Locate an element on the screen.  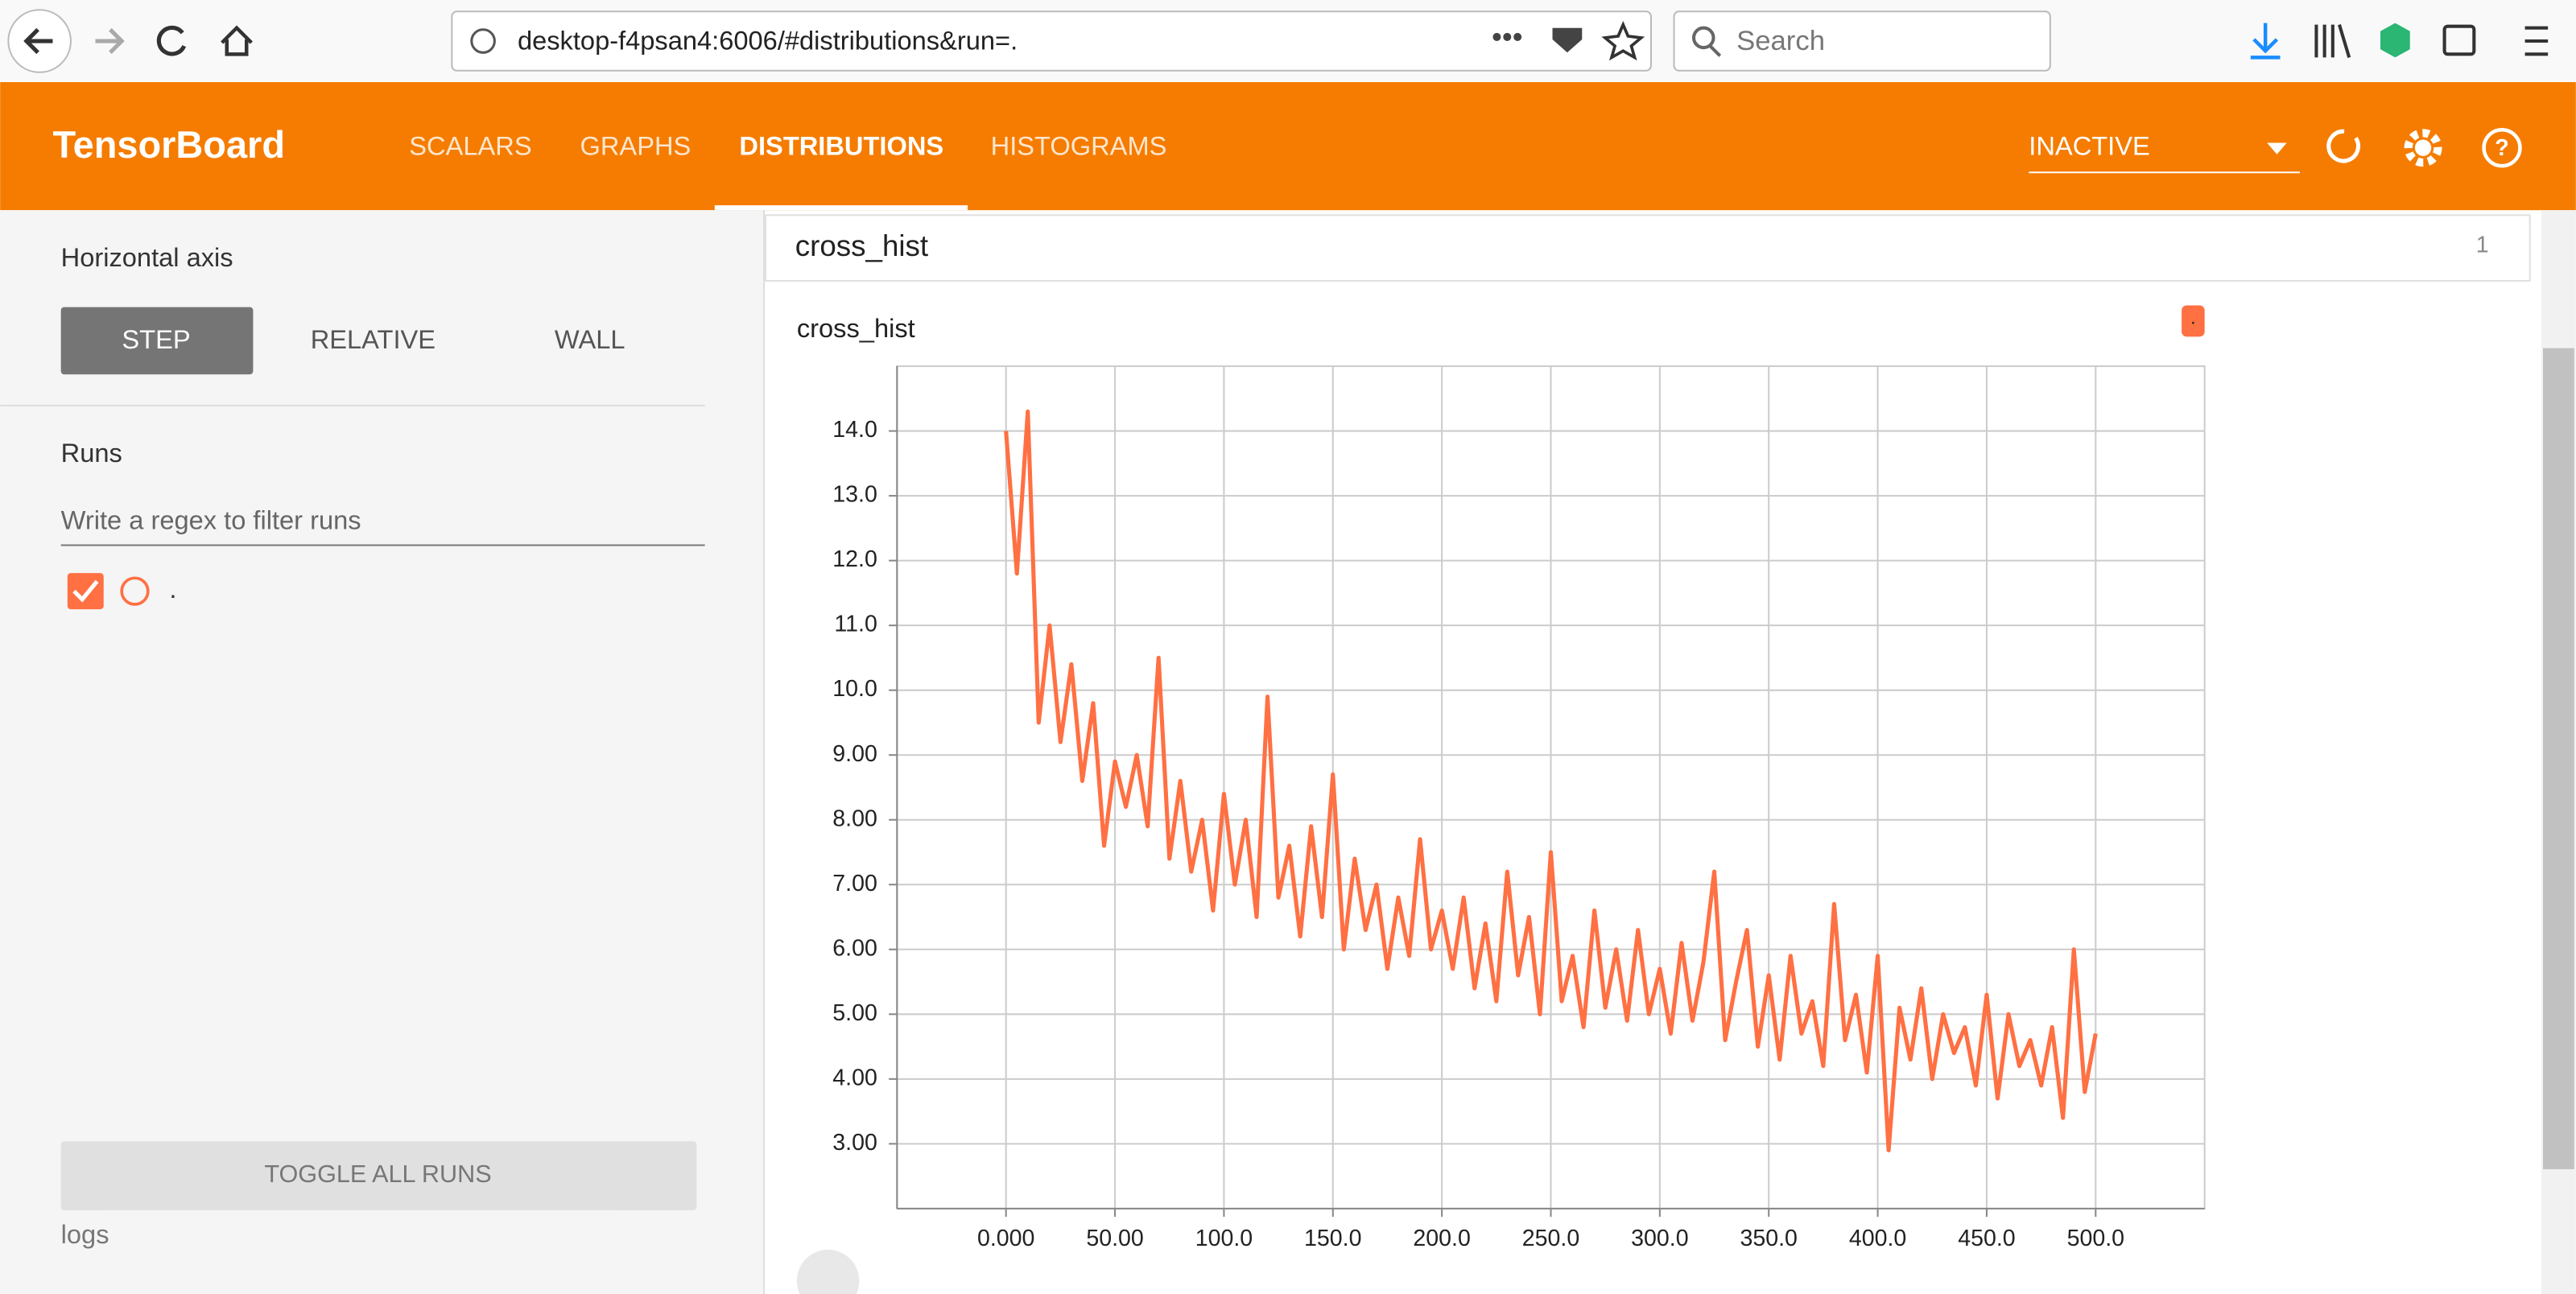
tab: SCALARS is located at coordinates (470, 145).